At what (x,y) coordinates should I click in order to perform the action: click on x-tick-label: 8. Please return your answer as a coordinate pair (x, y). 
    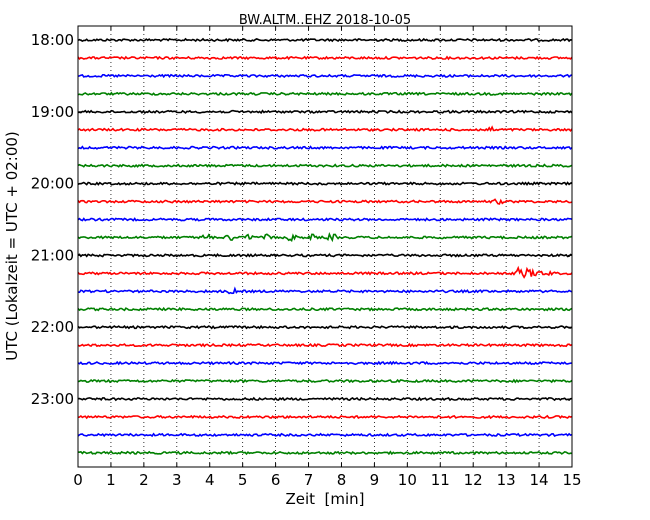
    Looking at the image, I should click on (342, 480).